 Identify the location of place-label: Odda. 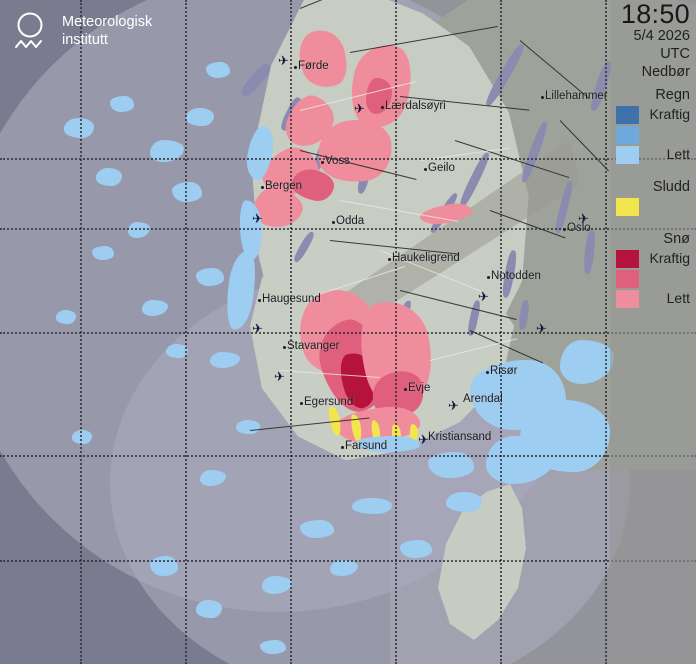
(350, 221).